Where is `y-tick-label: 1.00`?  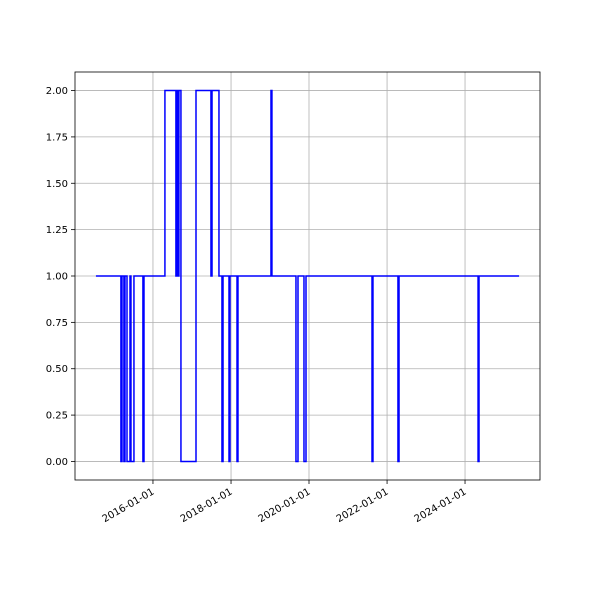 y-tick-label: 1.00 is located at coordinates (57, 277).